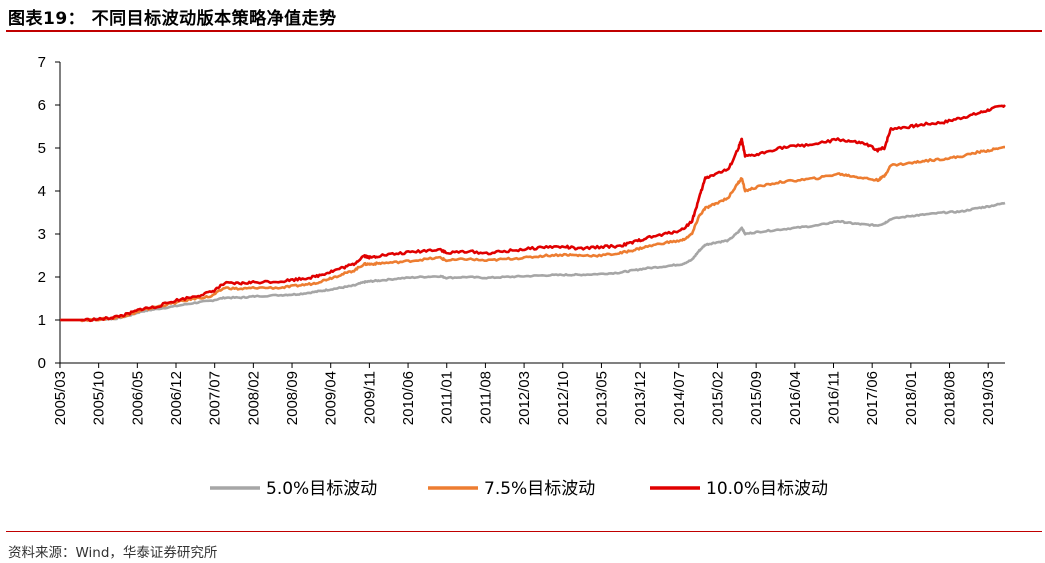  I want to click on source-note: 资料来源：Wind，华泰证券研究所, so click(113, 553).